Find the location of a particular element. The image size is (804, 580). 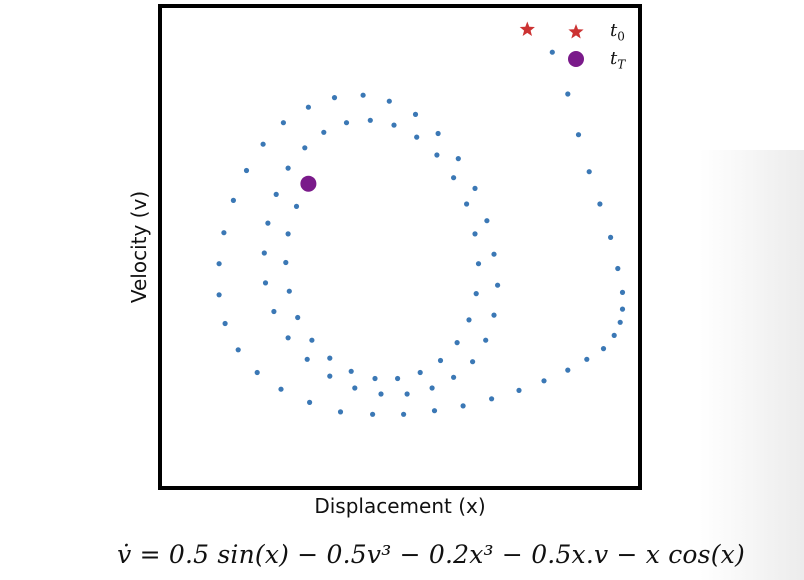

background-fade is located at coordinates (752, 365).